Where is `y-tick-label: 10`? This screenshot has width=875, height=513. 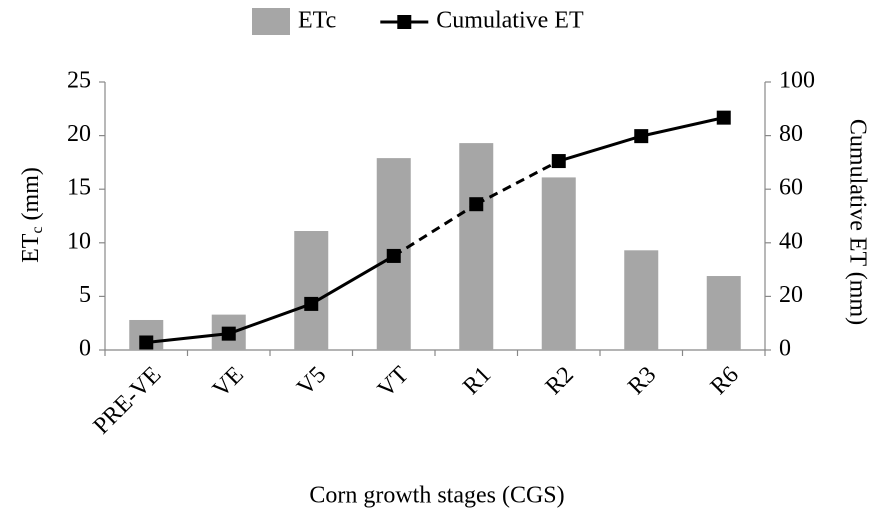 y-tick-label: 10 is located at coordinates (79, 241).